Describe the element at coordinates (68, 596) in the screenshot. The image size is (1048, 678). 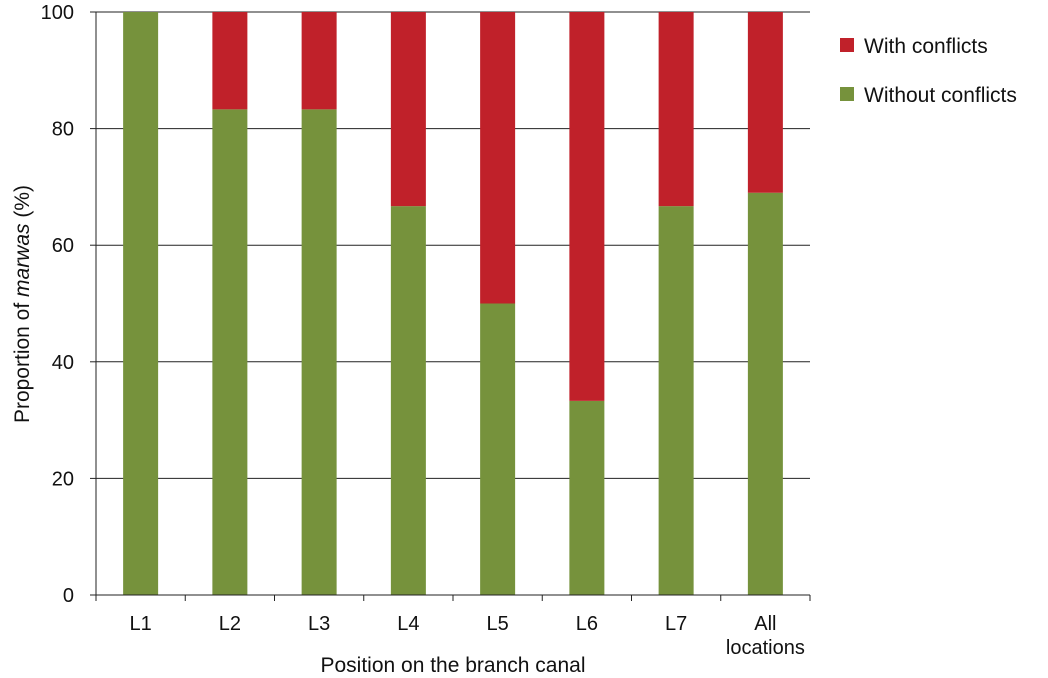
I see `y-tick-label-0: 0` at that location.